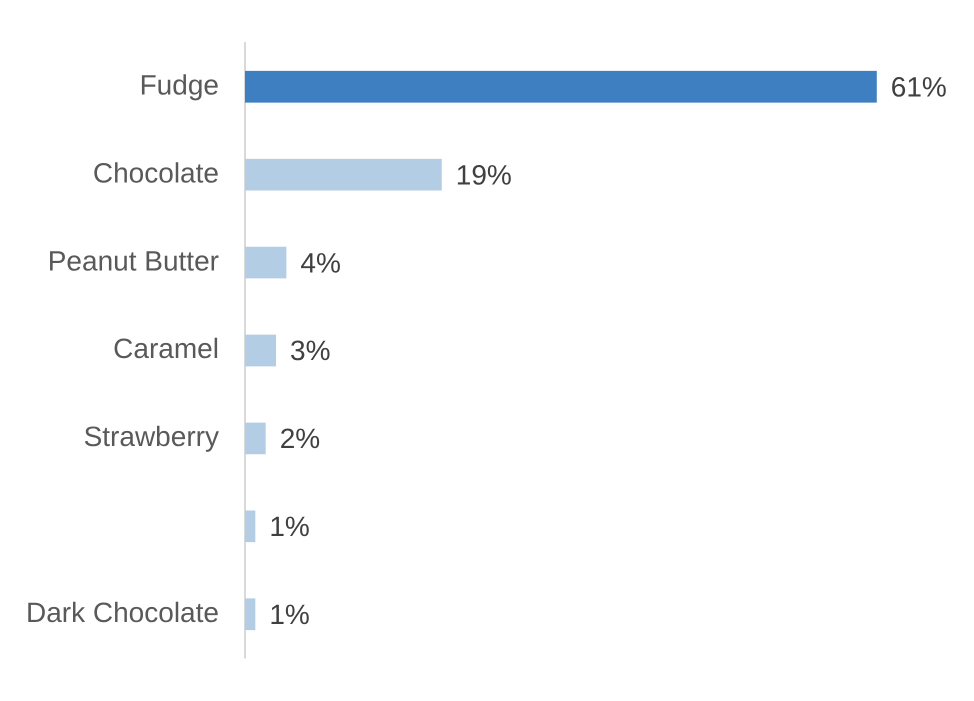 The width and height of the screenshot is (974, 701). Describe the element at coordinates (320, 262) in the screenshot. I see `data-label: 4%` at that location.